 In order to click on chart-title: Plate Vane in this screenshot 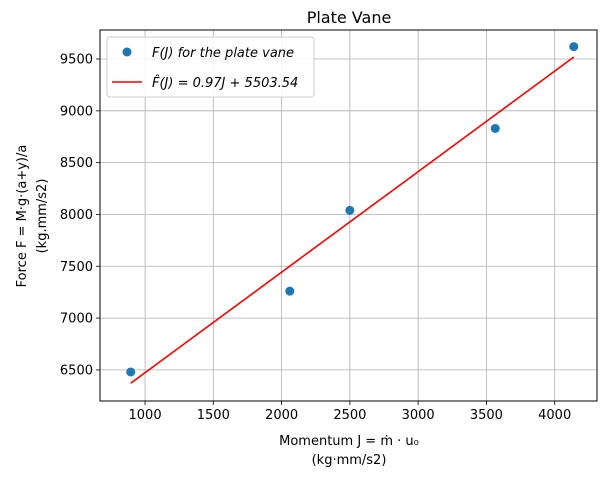, I will do `click(349, 17)`.